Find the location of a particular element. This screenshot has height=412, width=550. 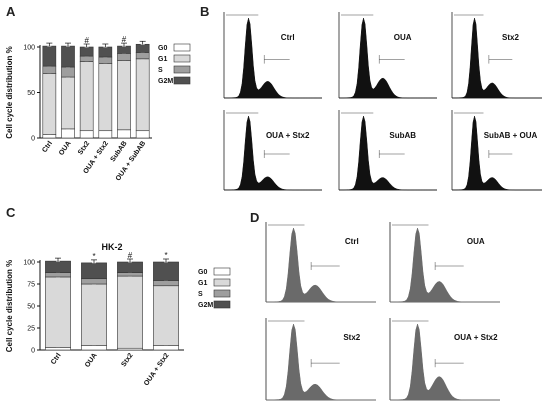

histogram-b-0: Ctrl is located at coordinates (272, 55).